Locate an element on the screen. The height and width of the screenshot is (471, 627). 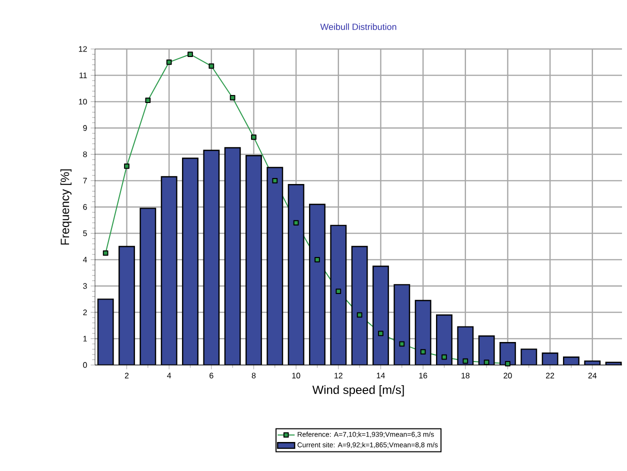
chart-title: Weibull Distribution is located at coordinates (358, 26).